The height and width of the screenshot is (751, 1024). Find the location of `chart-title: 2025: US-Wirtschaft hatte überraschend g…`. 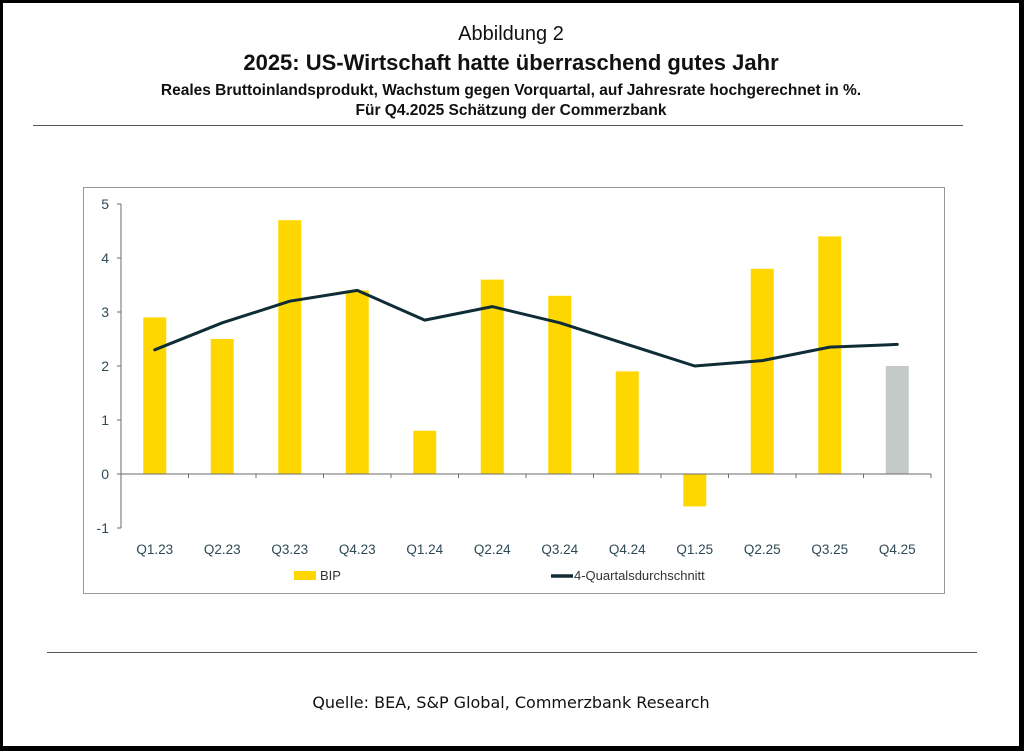

chart-title: 2025: US-Wirtschaft hatte überraschend g… is located at coordinates (511, 62).